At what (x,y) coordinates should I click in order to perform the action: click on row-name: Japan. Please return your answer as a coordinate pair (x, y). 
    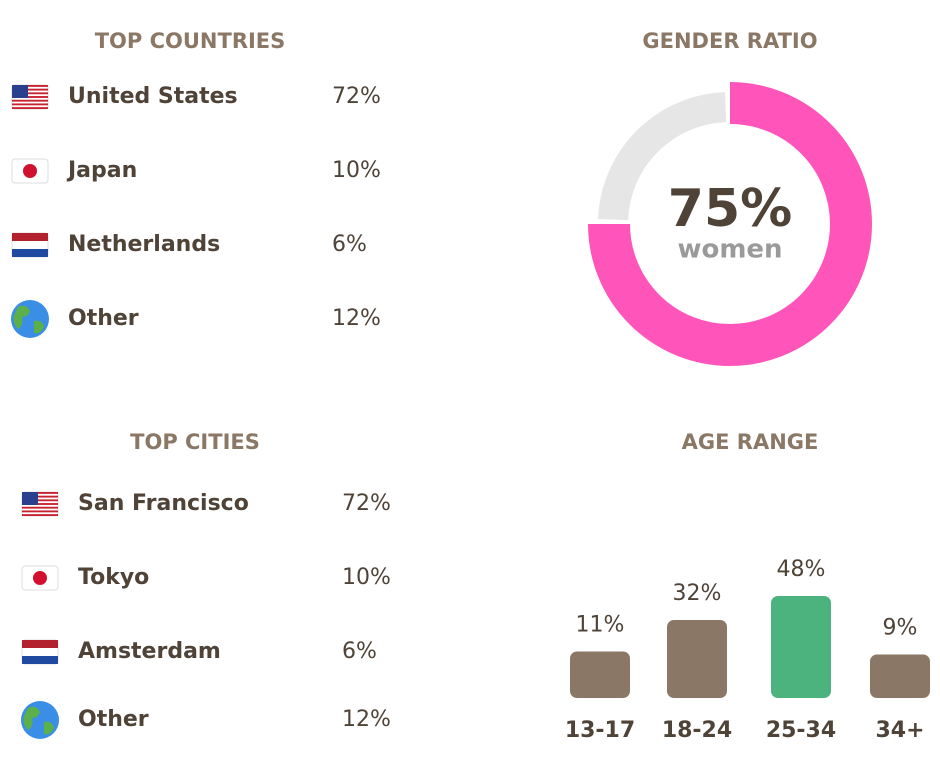
    Looking at the image, I should click on (101, 170).